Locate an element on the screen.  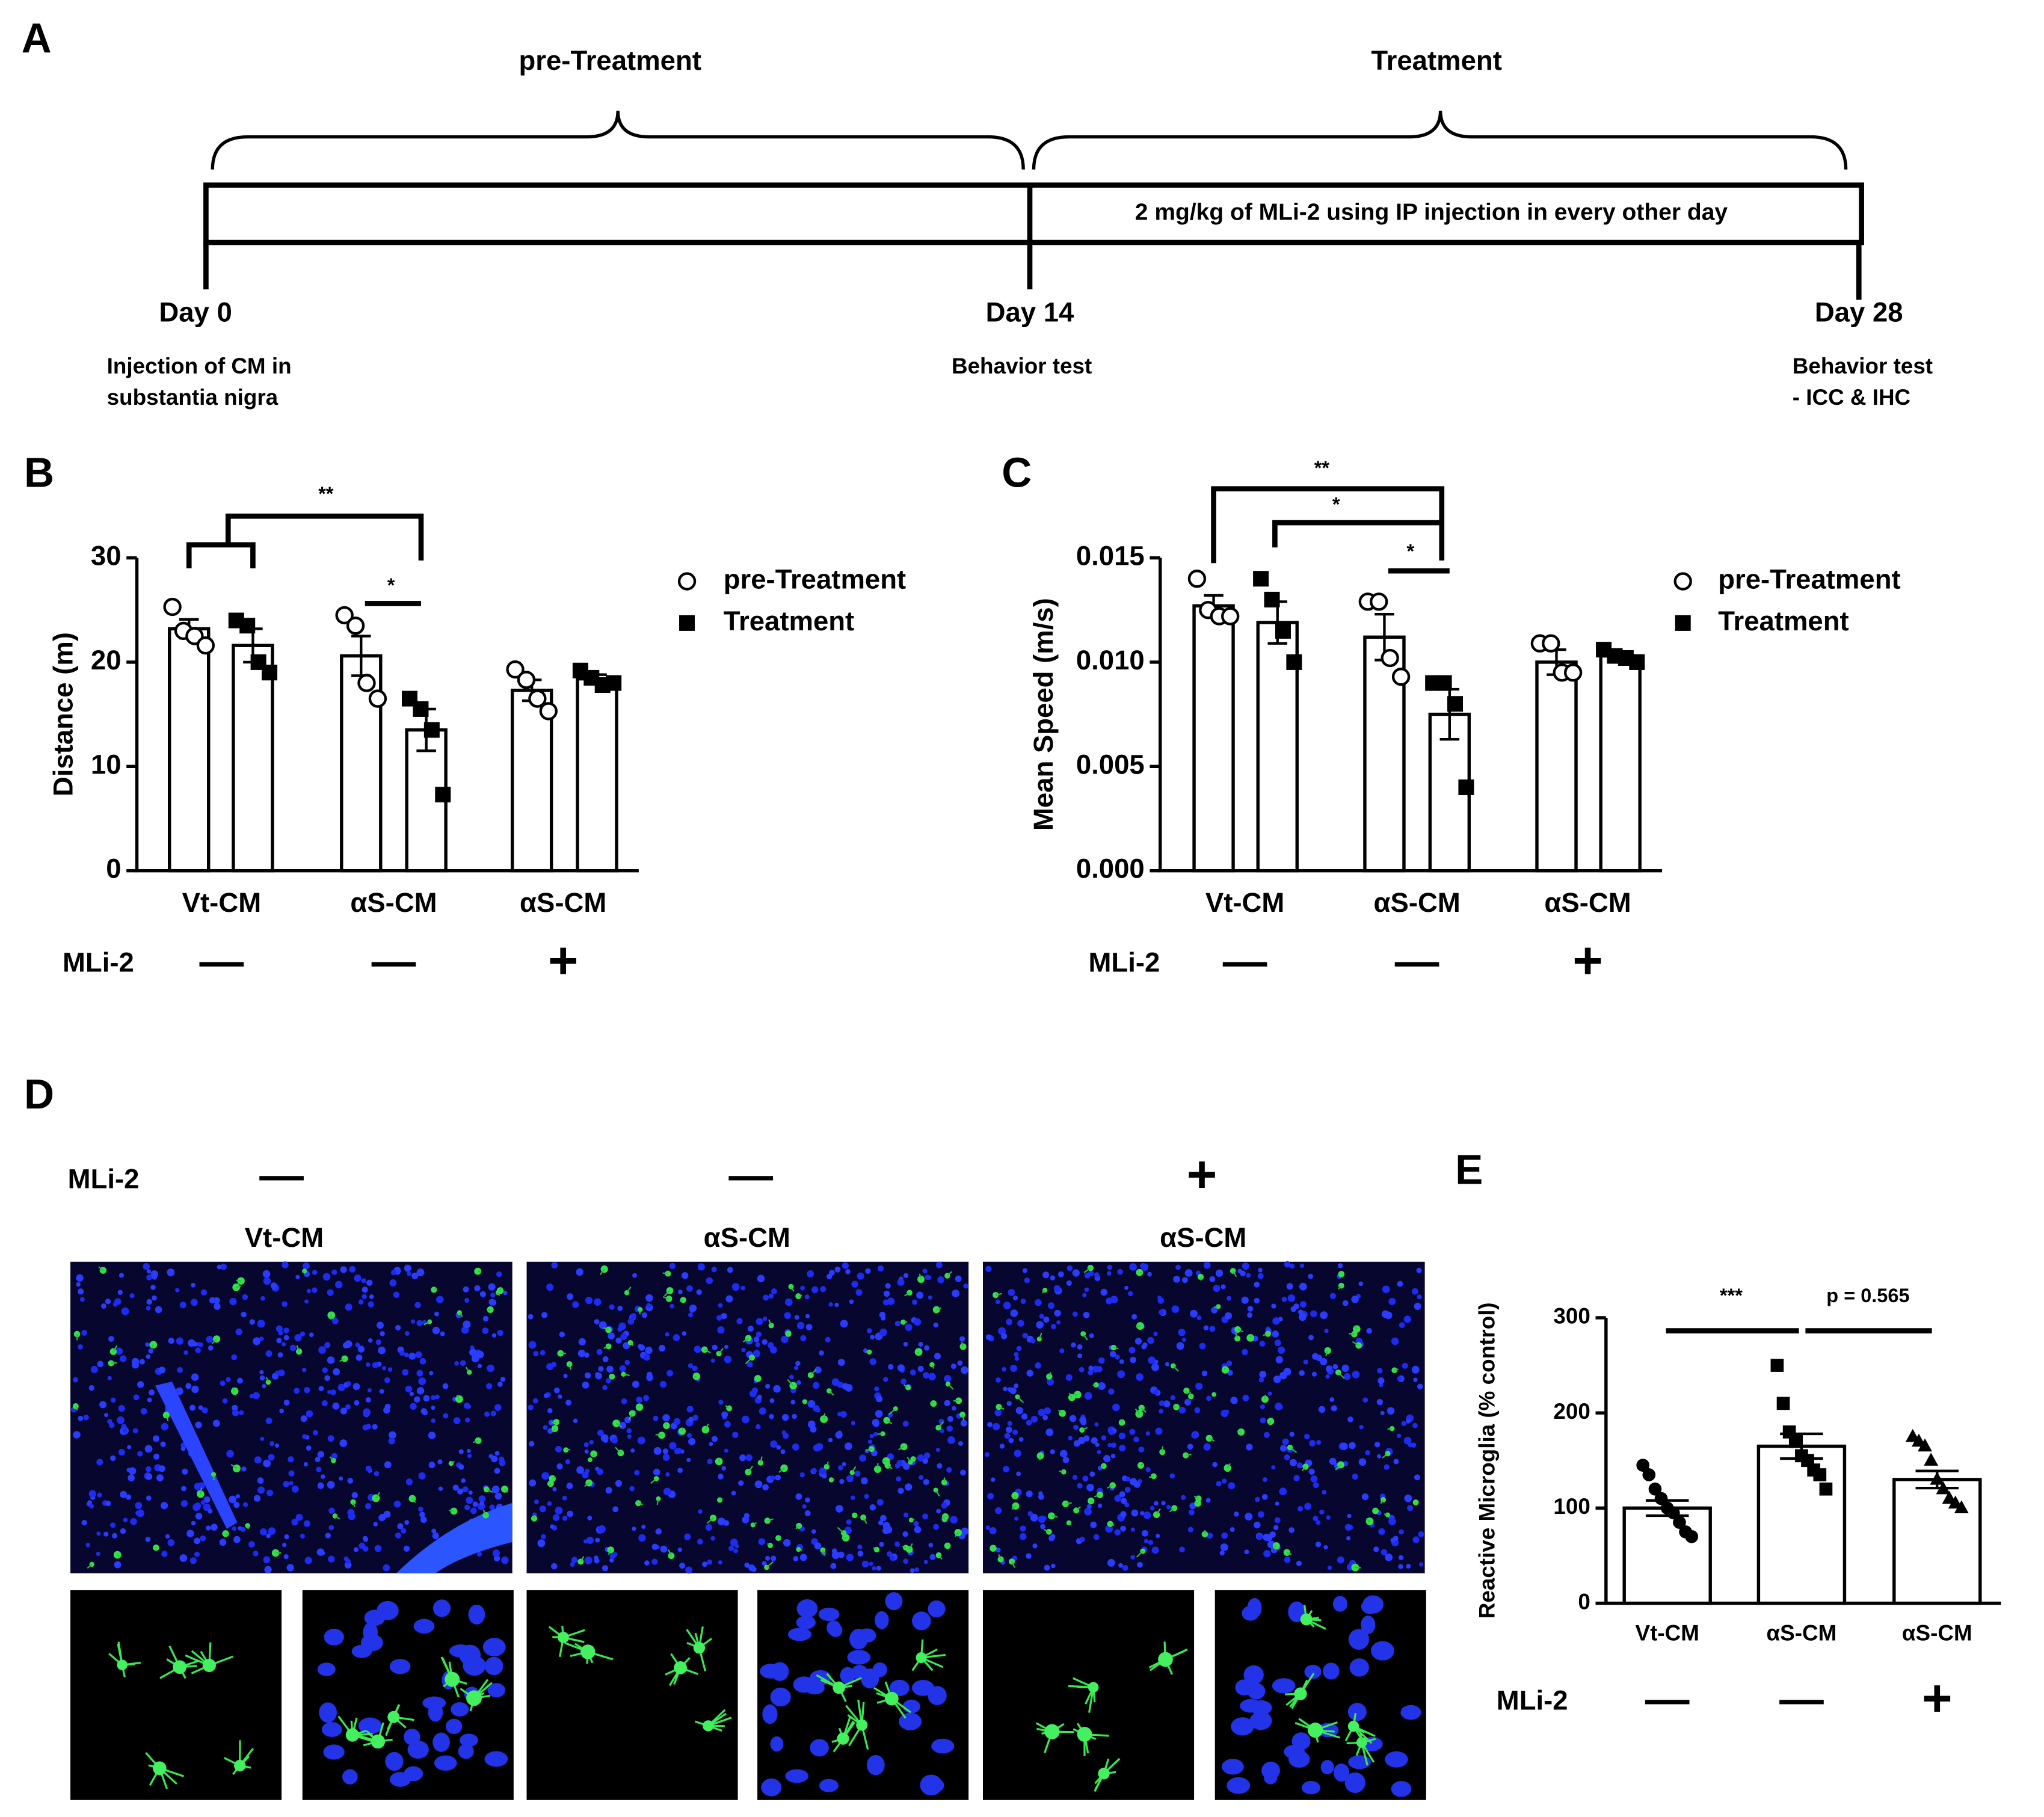
significance-label: * is located at coordinates (1336, 504).